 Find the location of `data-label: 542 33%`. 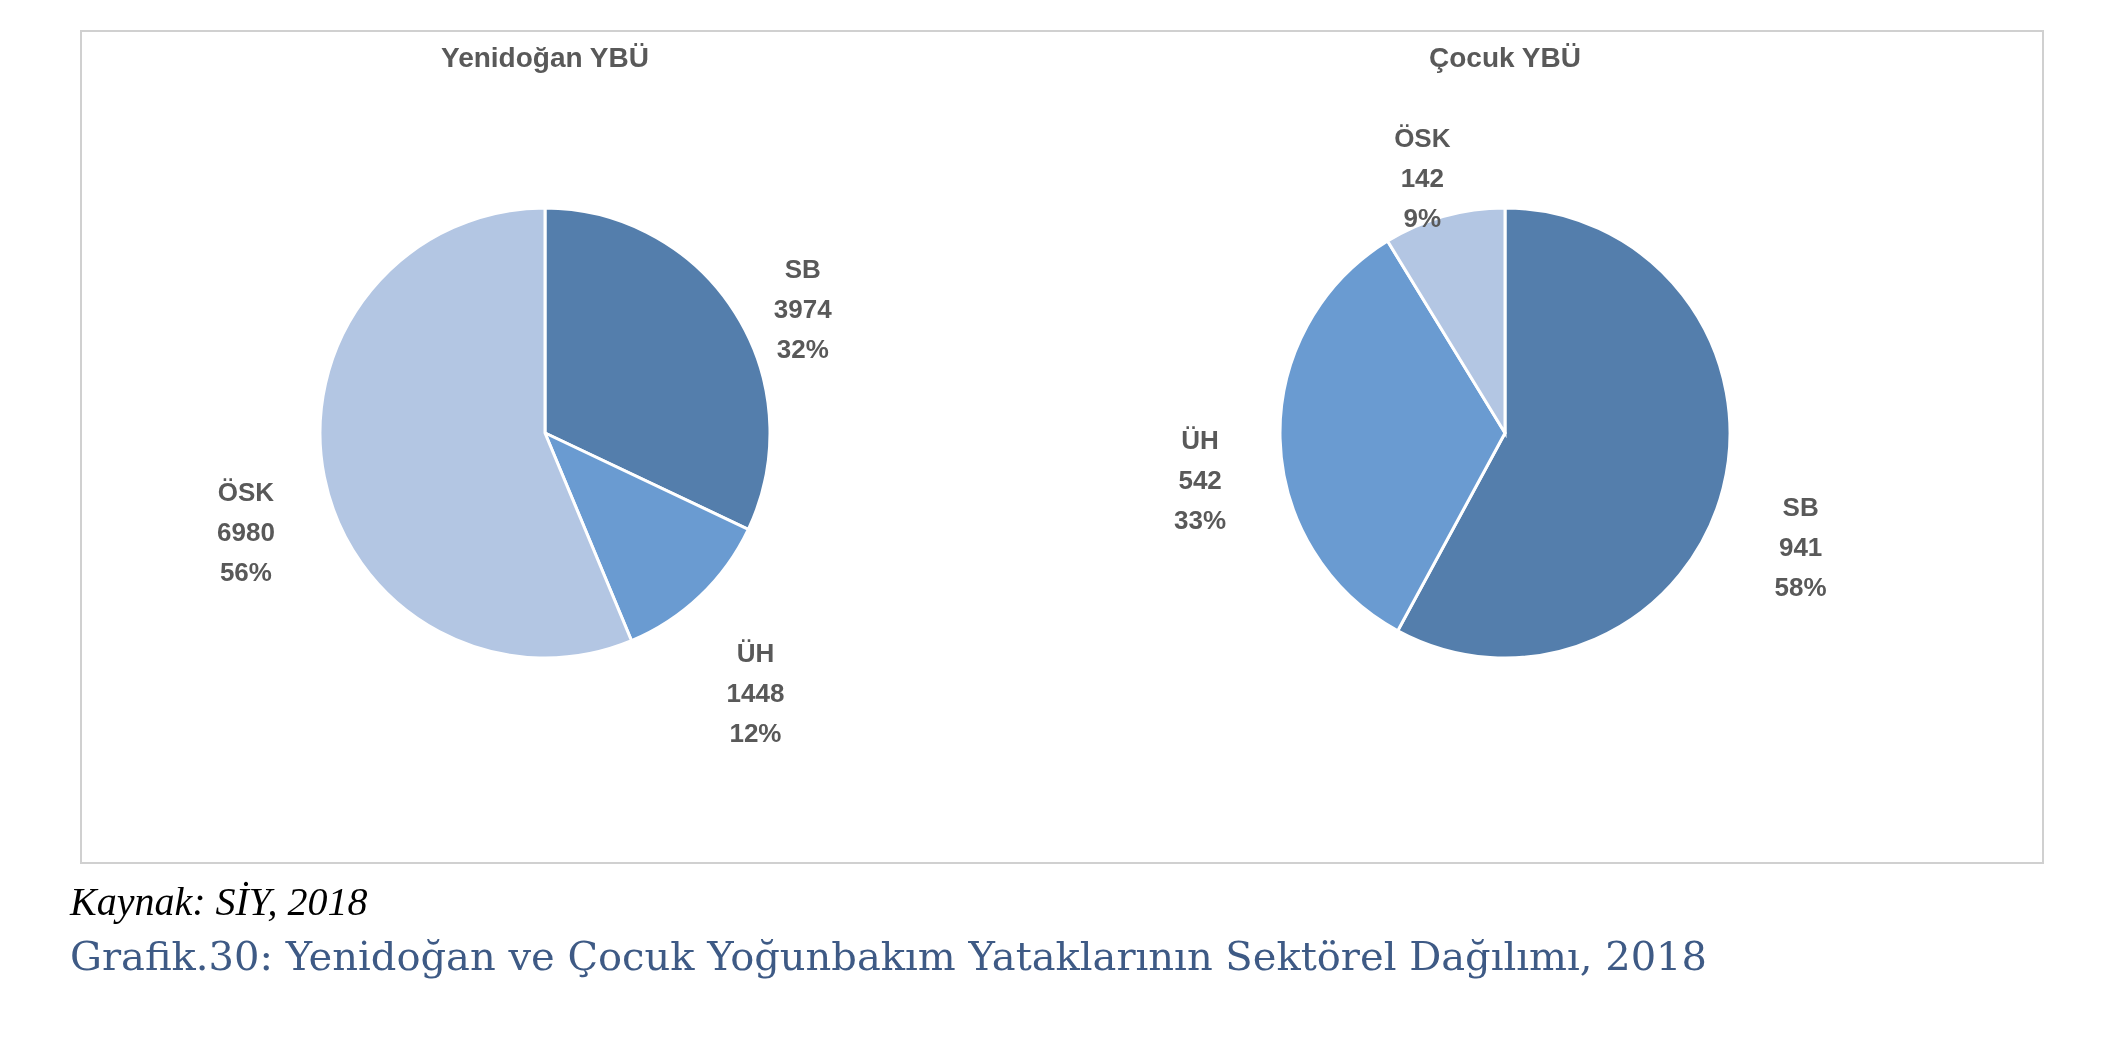

data-label: 542 33% is located at coordinates (1200, 499).